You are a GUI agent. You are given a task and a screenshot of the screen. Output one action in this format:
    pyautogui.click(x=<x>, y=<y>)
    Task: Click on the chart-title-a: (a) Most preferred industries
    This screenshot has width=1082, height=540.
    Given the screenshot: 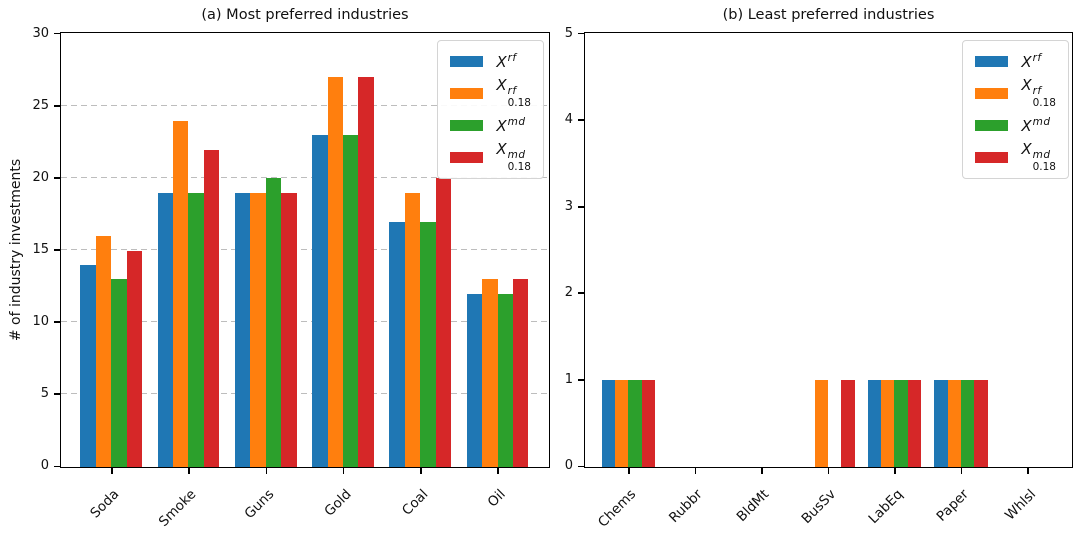 What is the action you would take?
    pyautogui.click(x=305, y=15)
    